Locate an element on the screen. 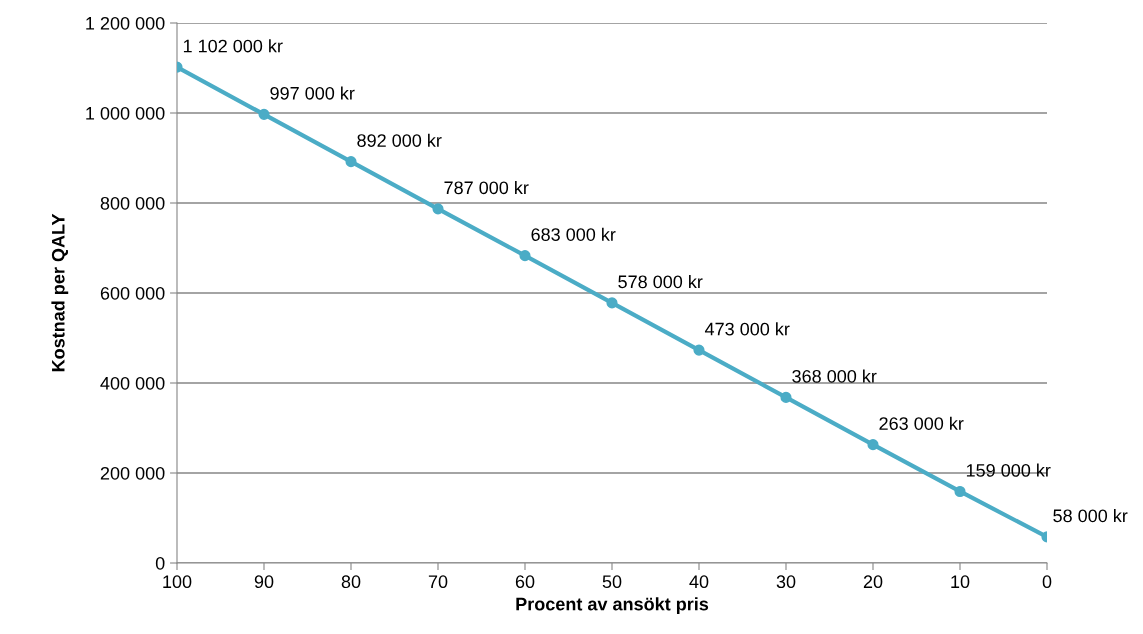 Image resolution: width=1143 pixels, height=634 pixels. data-label: 892 000 kr is located at coordinates (399, 140).